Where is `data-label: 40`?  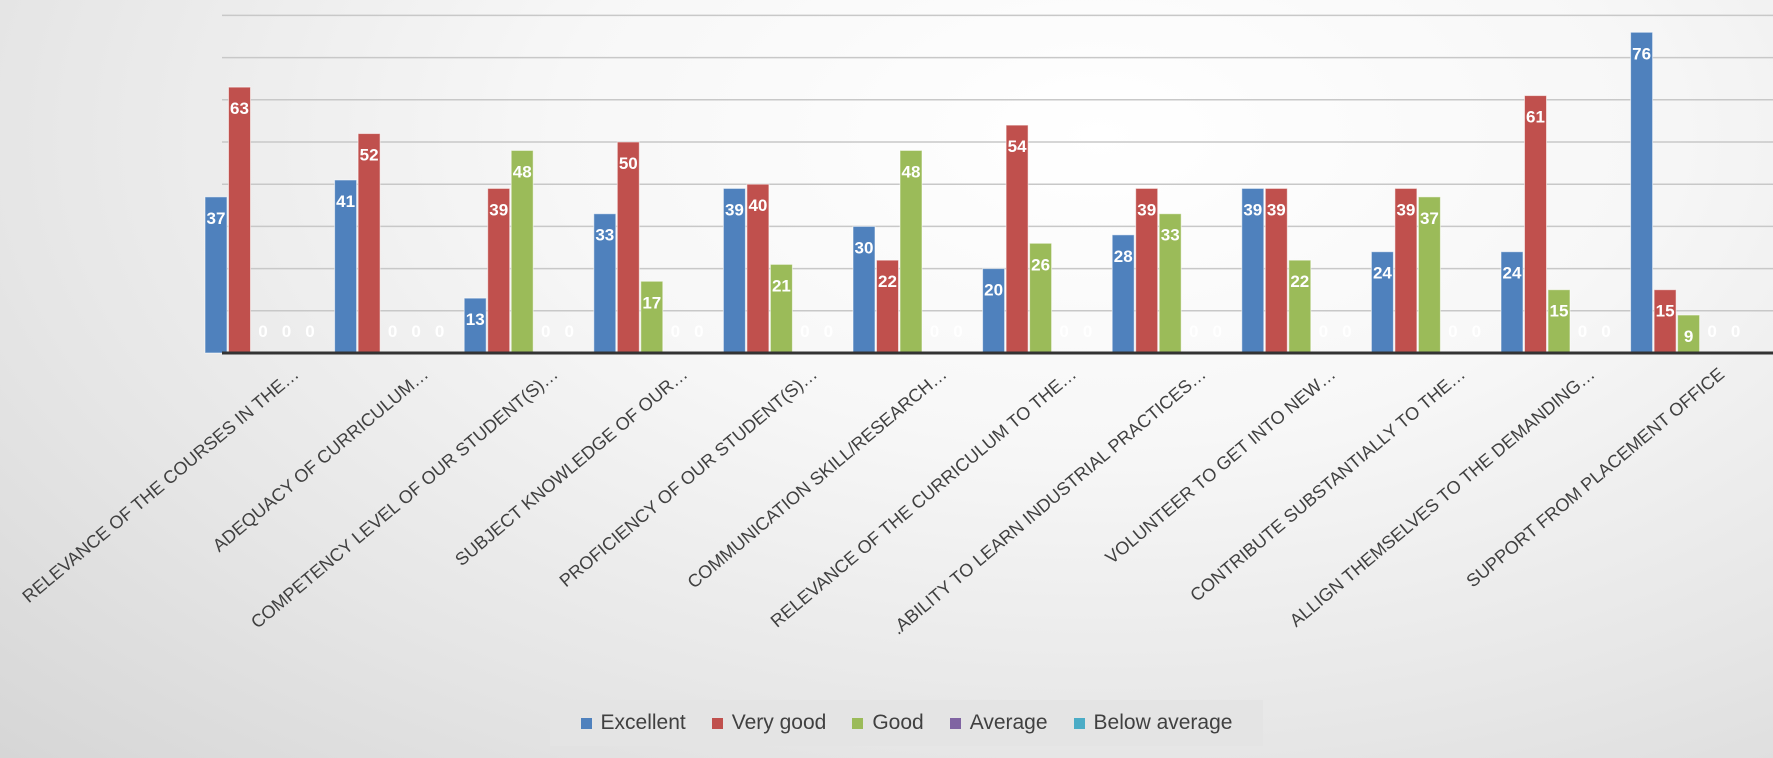
data-label: 40 is located at coordinates (757, 205).